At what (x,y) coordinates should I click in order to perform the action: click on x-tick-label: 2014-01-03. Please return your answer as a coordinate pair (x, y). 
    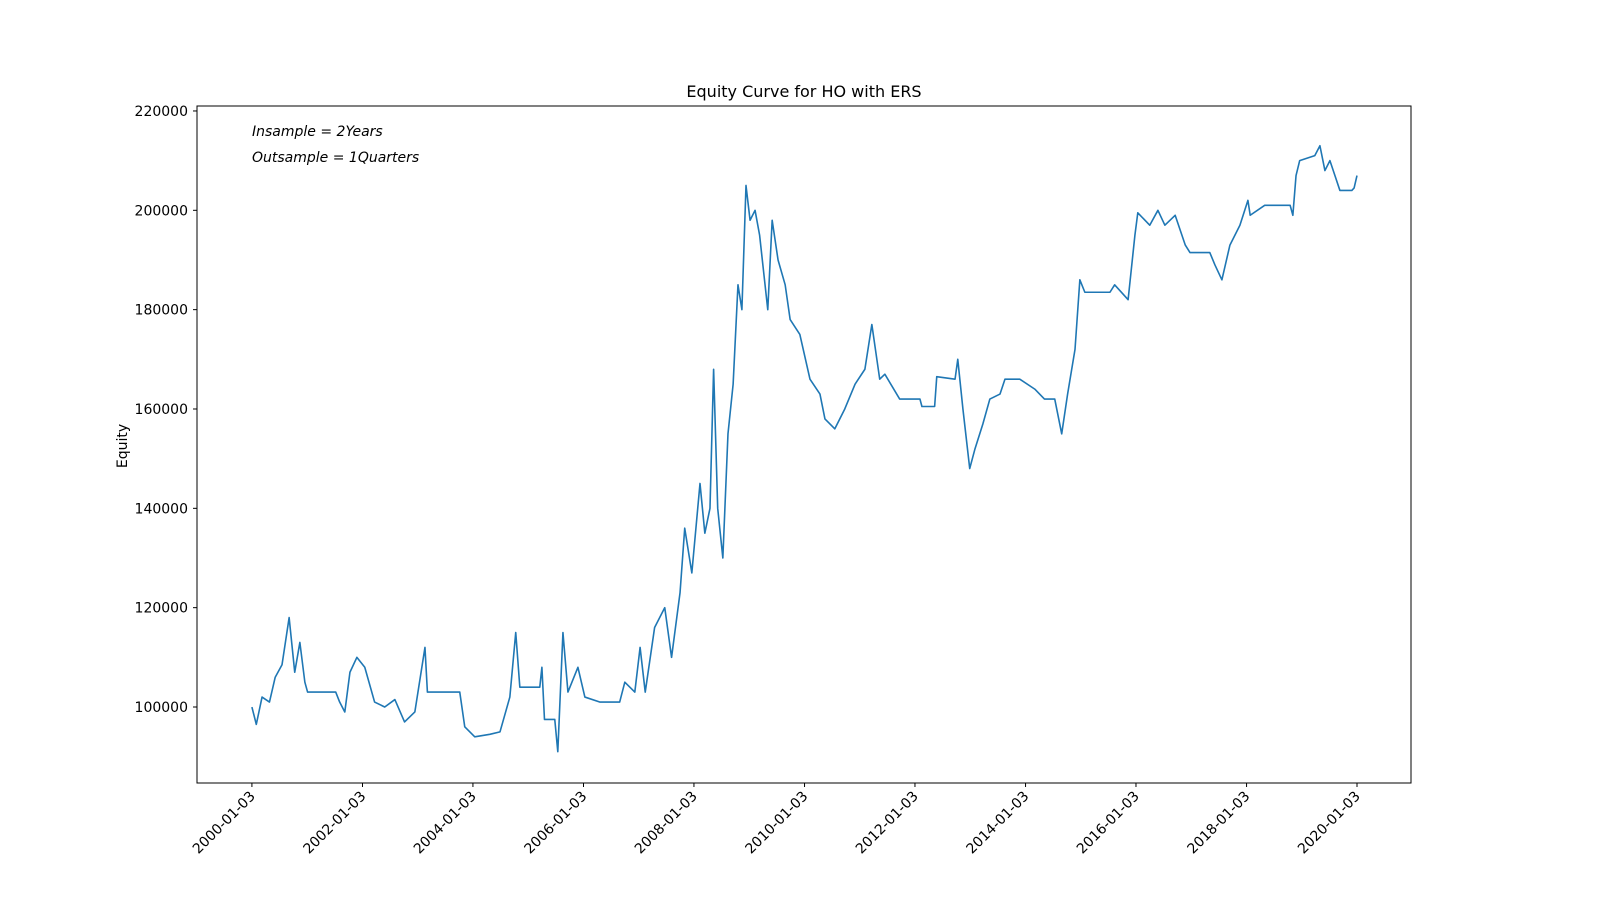
    Looking at the image, I should click on (998, 823).